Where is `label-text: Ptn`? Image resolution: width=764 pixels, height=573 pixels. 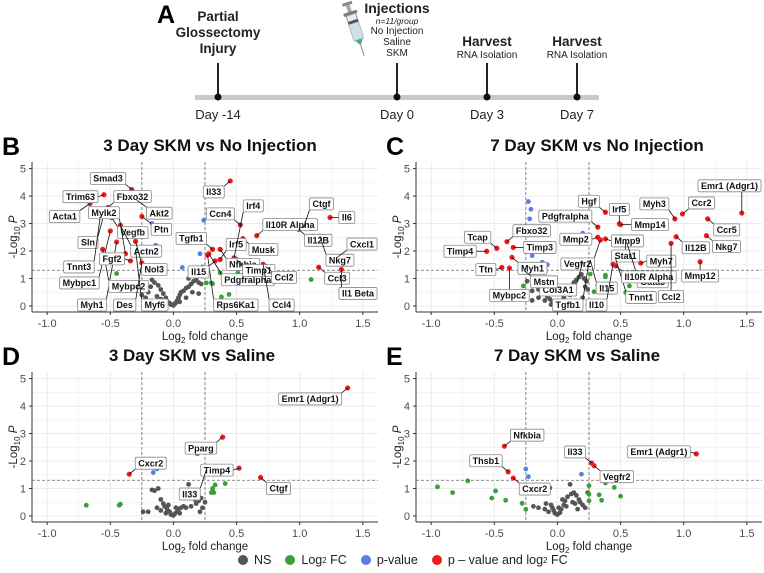 label-text: Ptn is located at coordinates (161, 230).